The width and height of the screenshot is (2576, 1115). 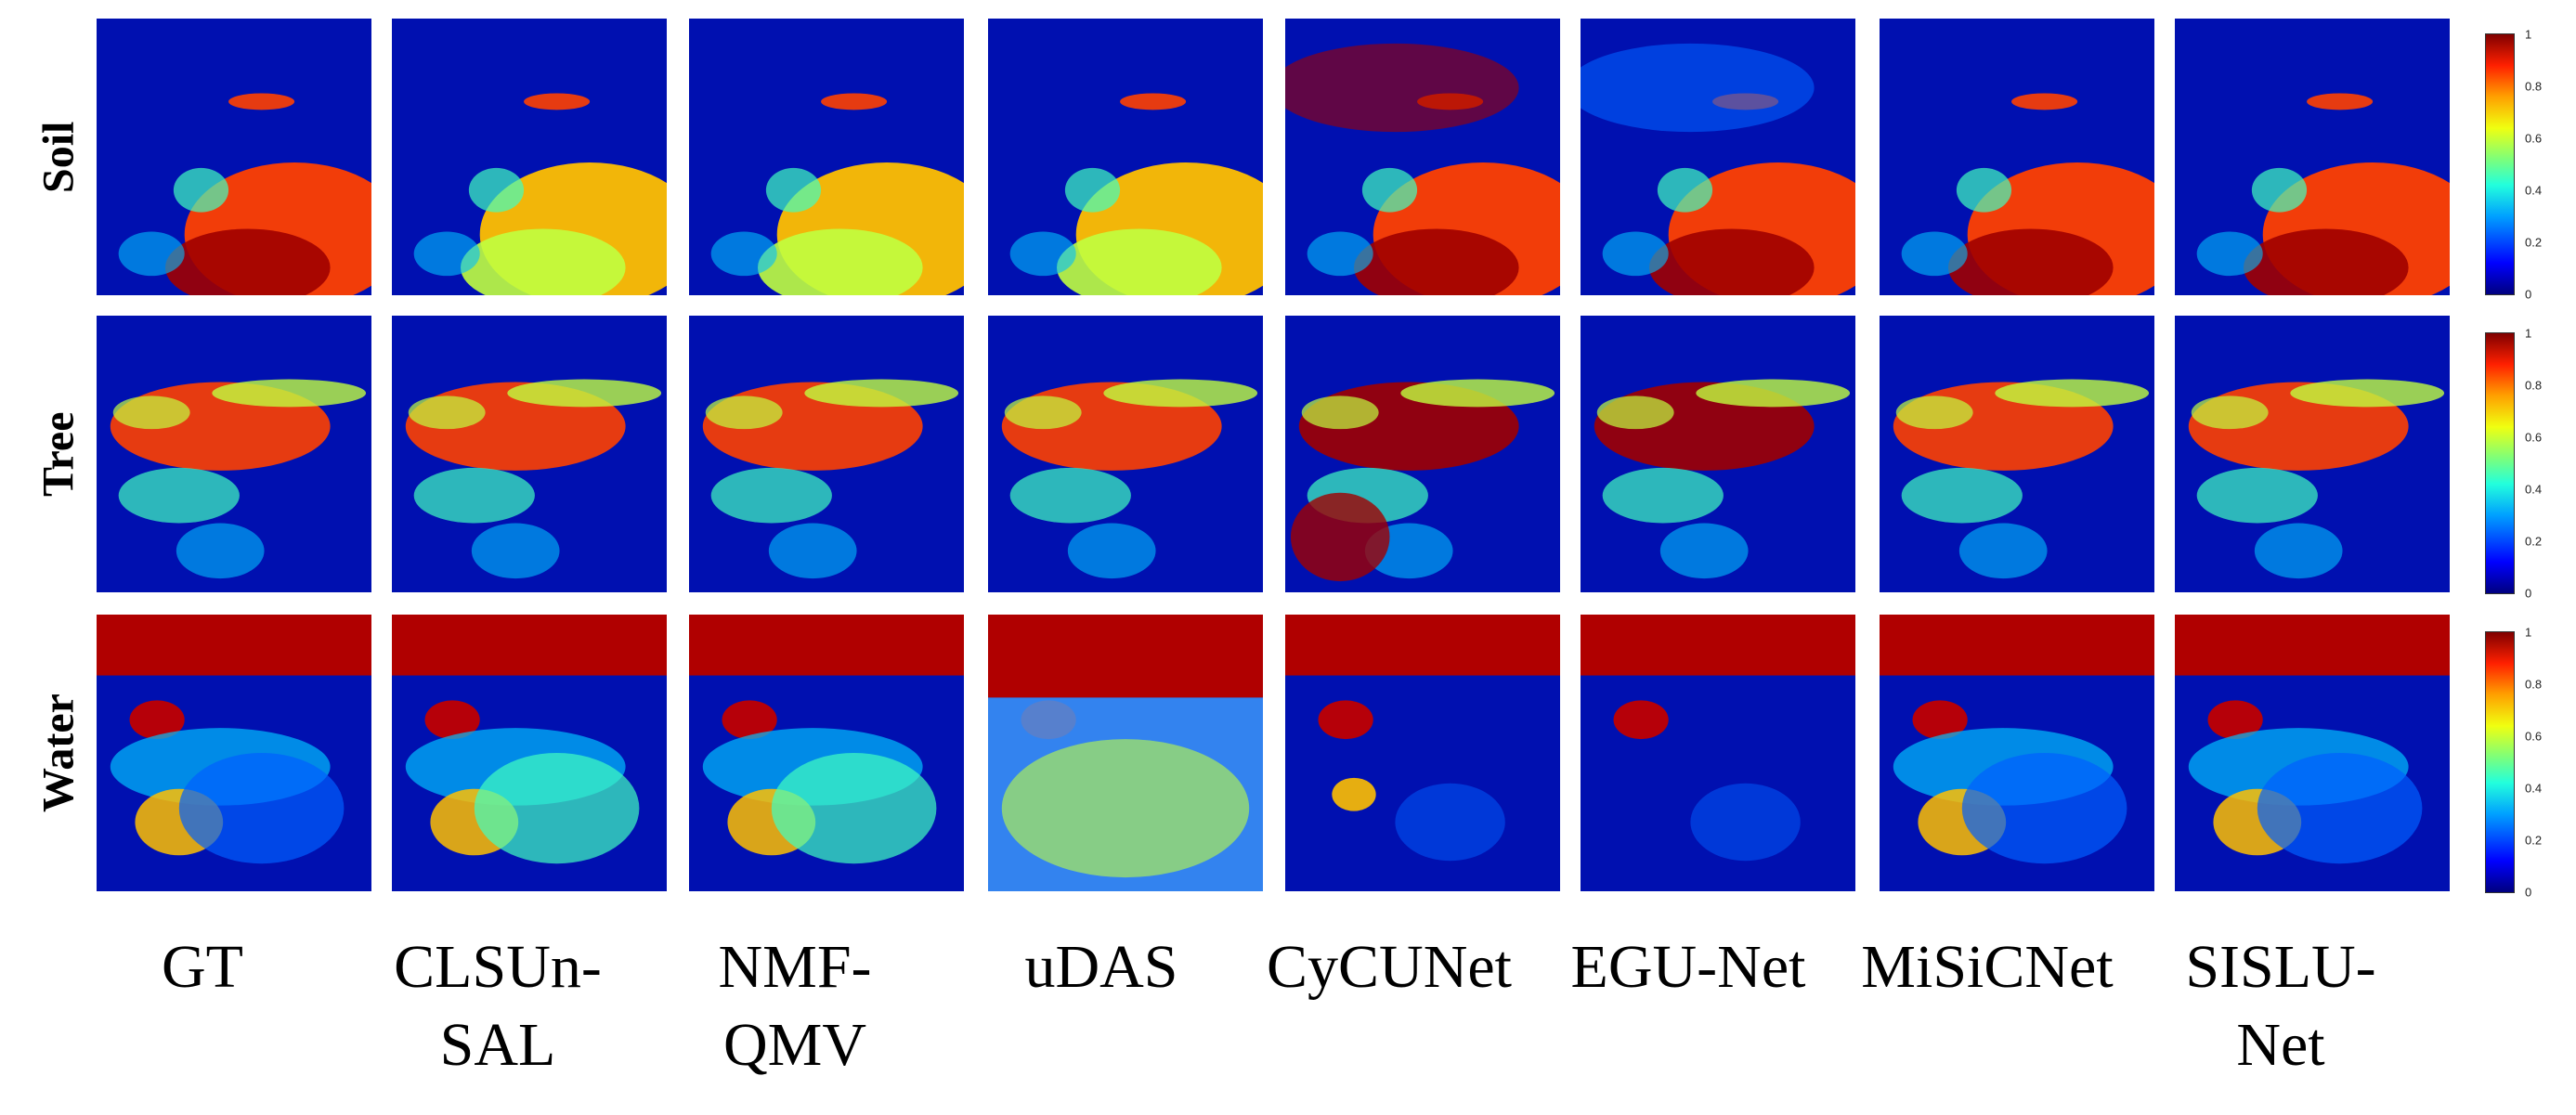 What do you see at coordinates (59, 454) in the screenshot?
I see `row-label-tree: Tree` at bounding box center [59, 454].